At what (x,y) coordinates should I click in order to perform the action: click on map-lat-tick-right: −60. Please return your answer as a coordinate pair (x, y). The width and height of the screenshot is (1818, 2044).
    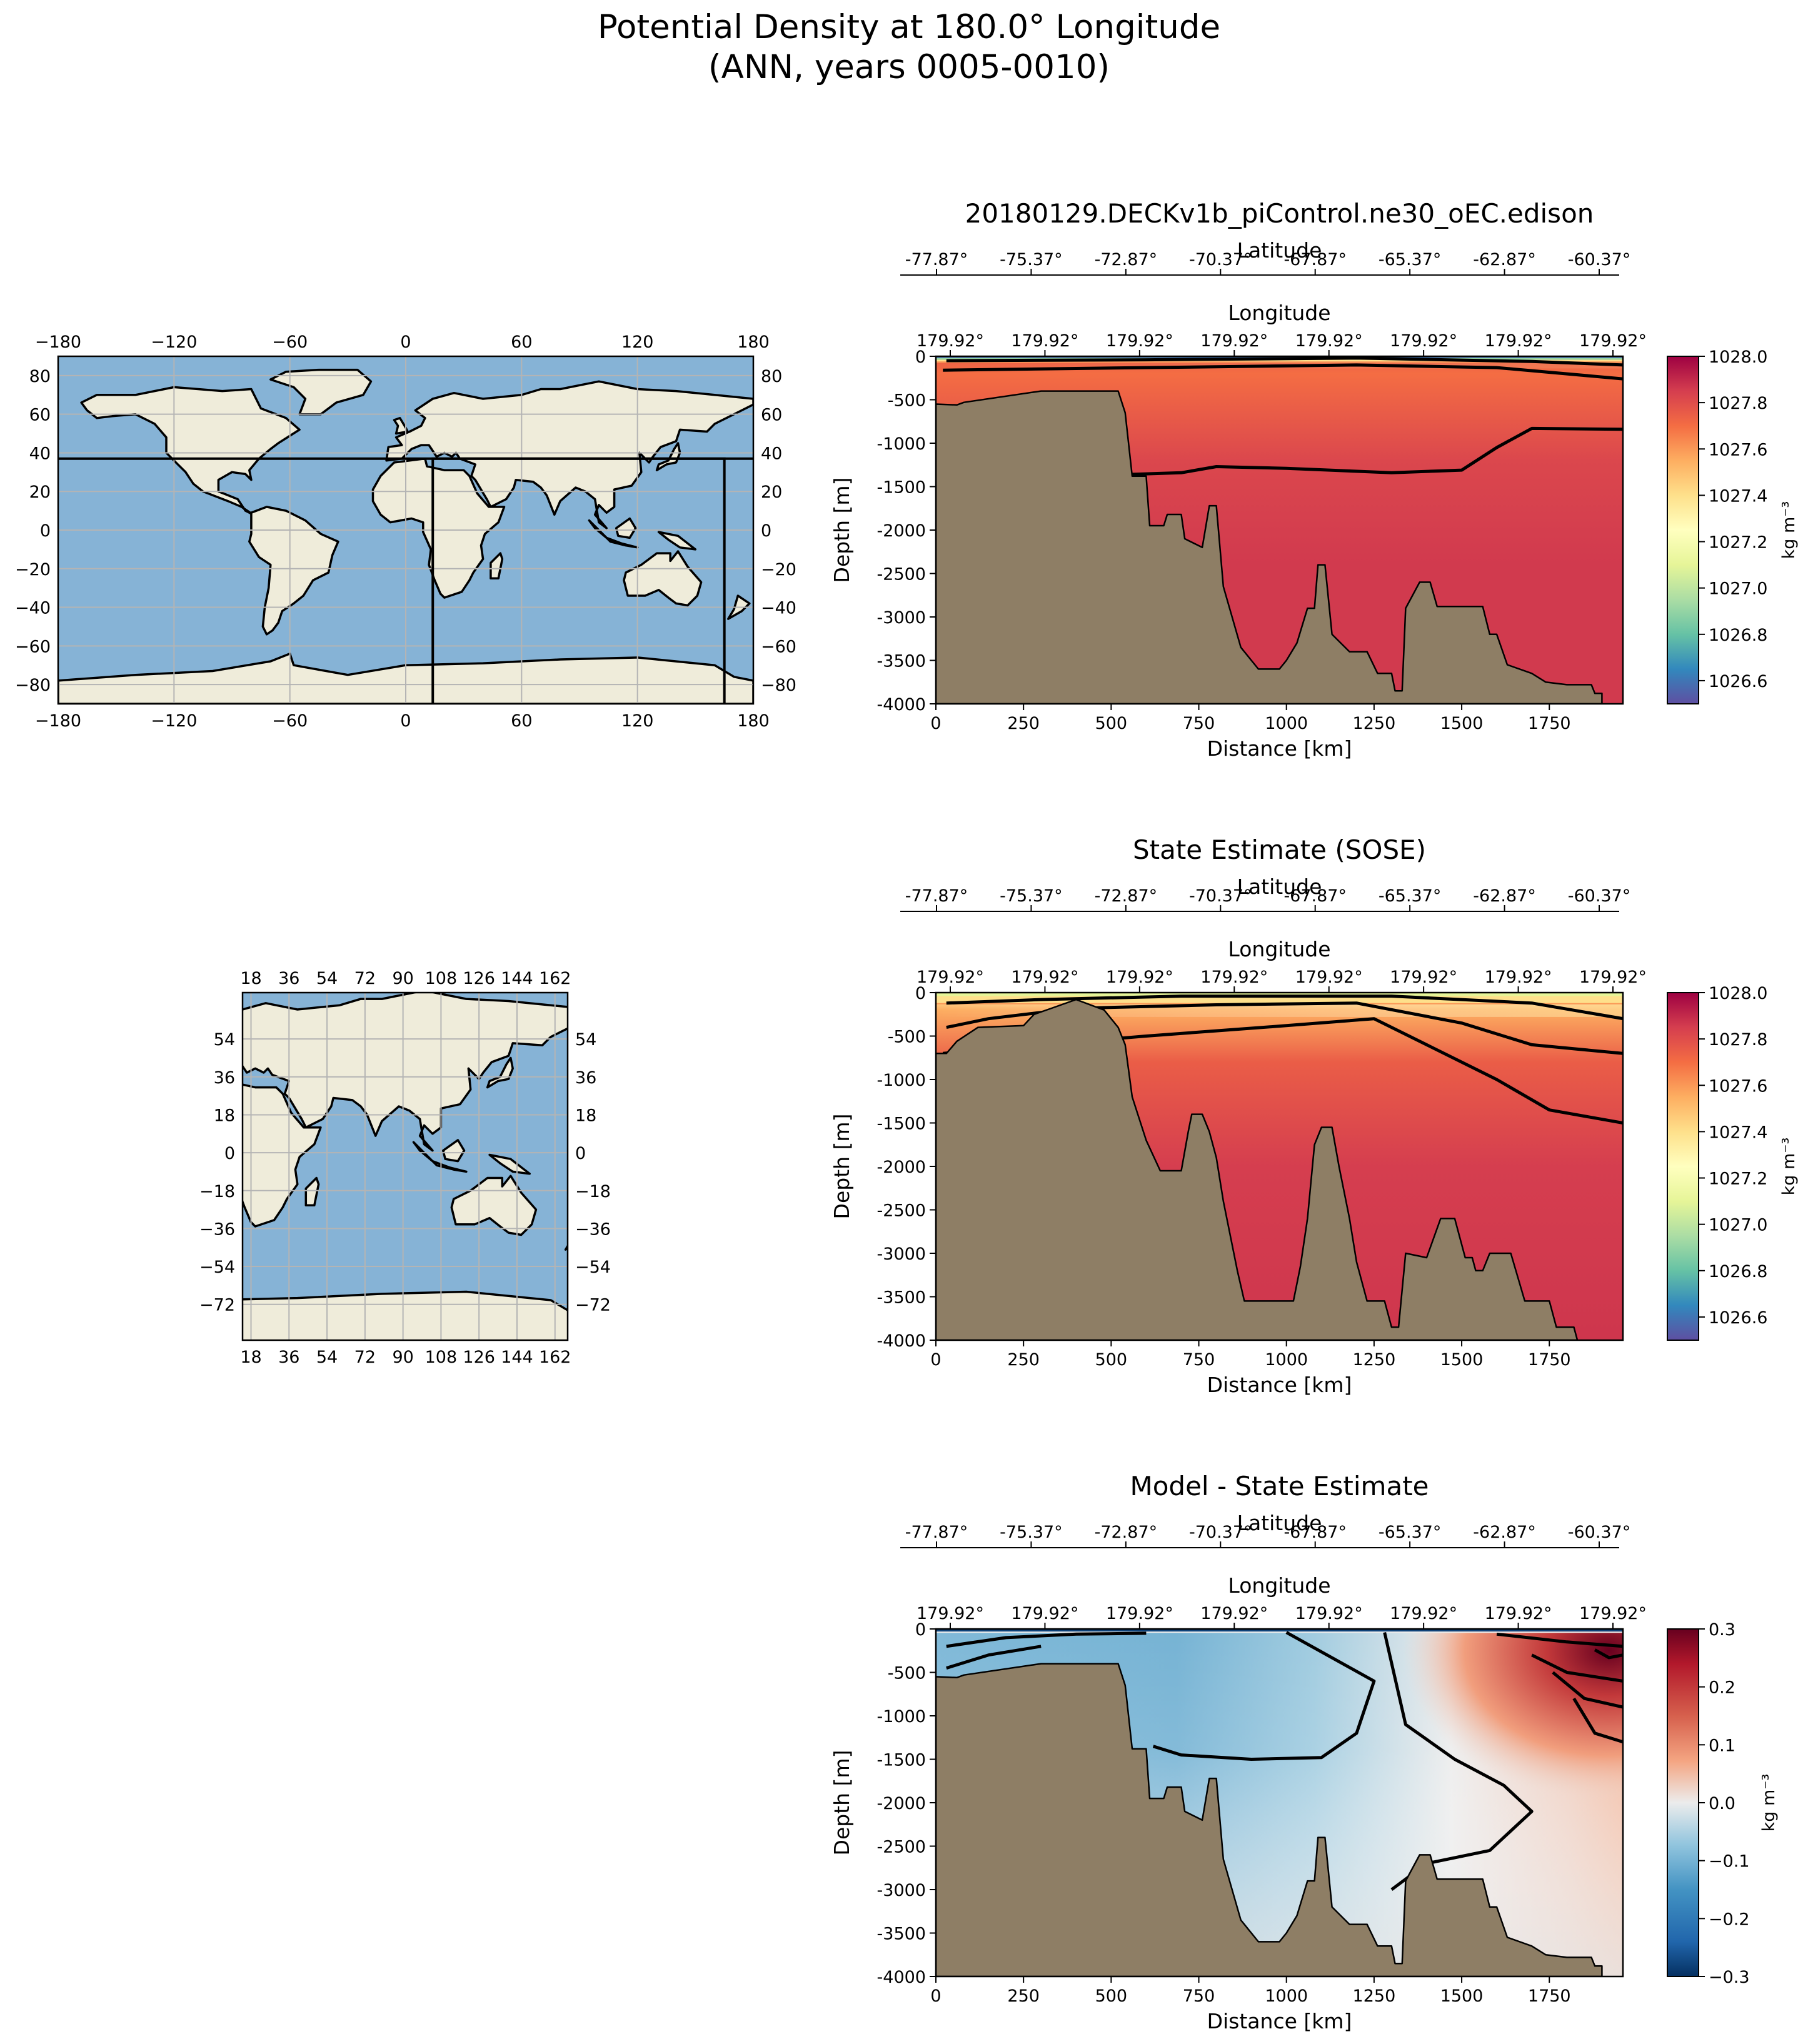
    Looking at the image, I should click on (778, 647).